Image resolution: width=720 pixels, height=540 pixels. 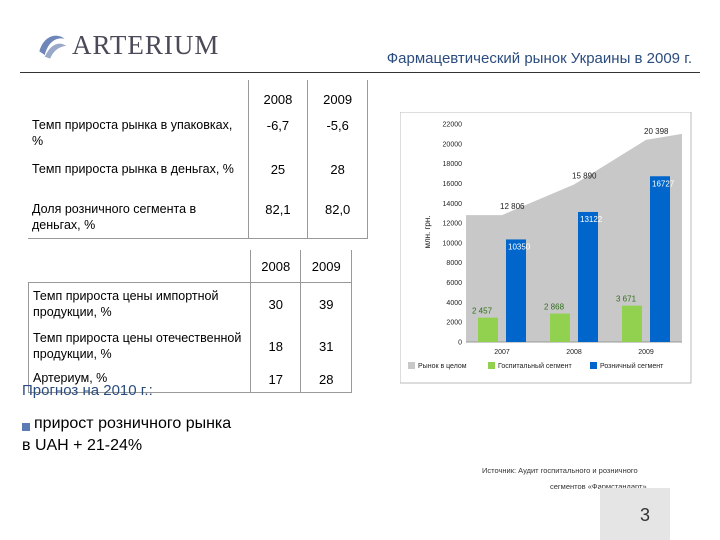 I want to click on data-label-market: 15 890, so click(x=584, y=176).